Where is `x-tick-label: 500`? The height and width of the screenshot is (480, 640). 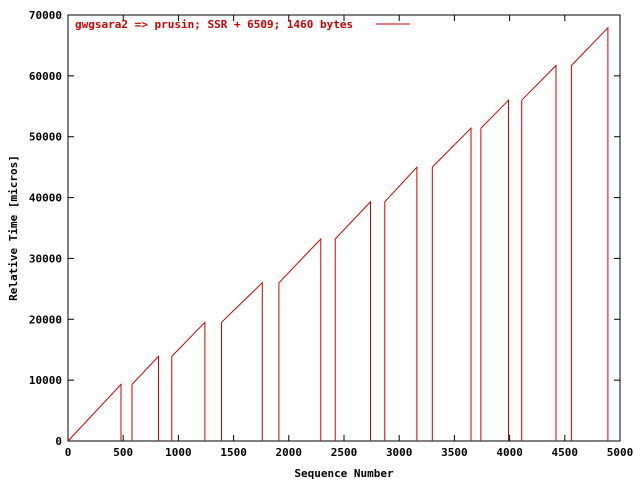
x-tick-label: 500 is located at coordinates (123, 452).